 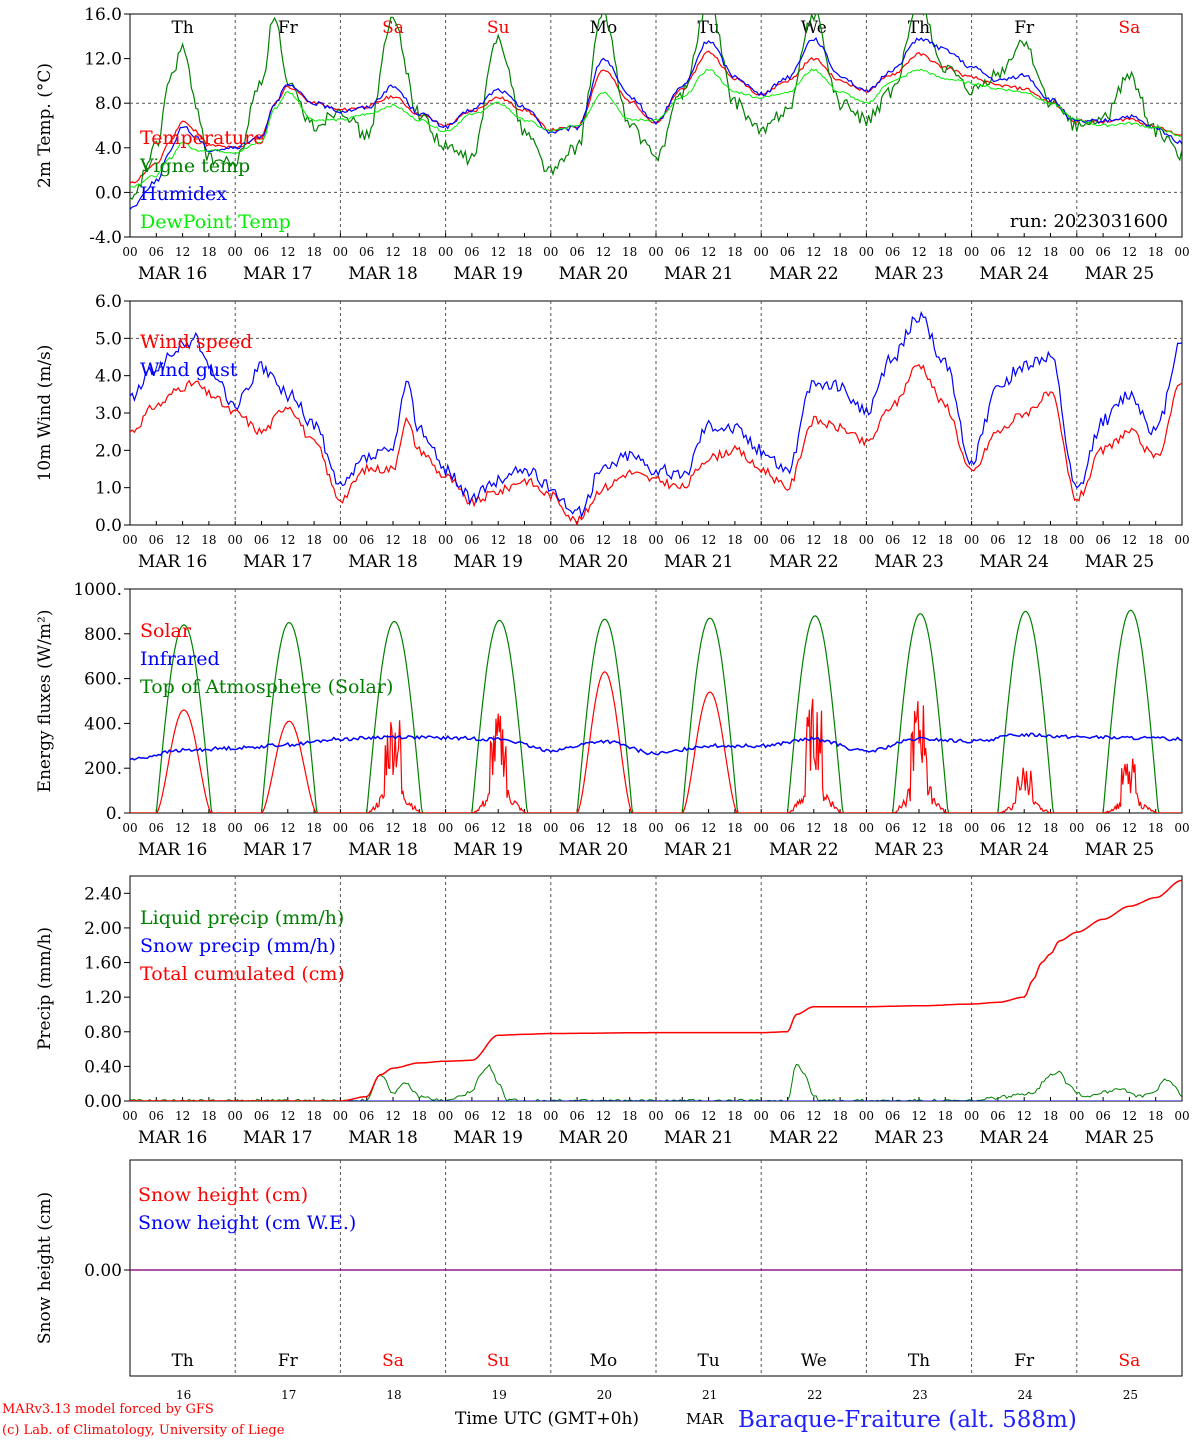 What do you see at coordinates (919, 1395) in the screenshot?
I see `day-number-label: 23` at bounding box center [919, 1395].